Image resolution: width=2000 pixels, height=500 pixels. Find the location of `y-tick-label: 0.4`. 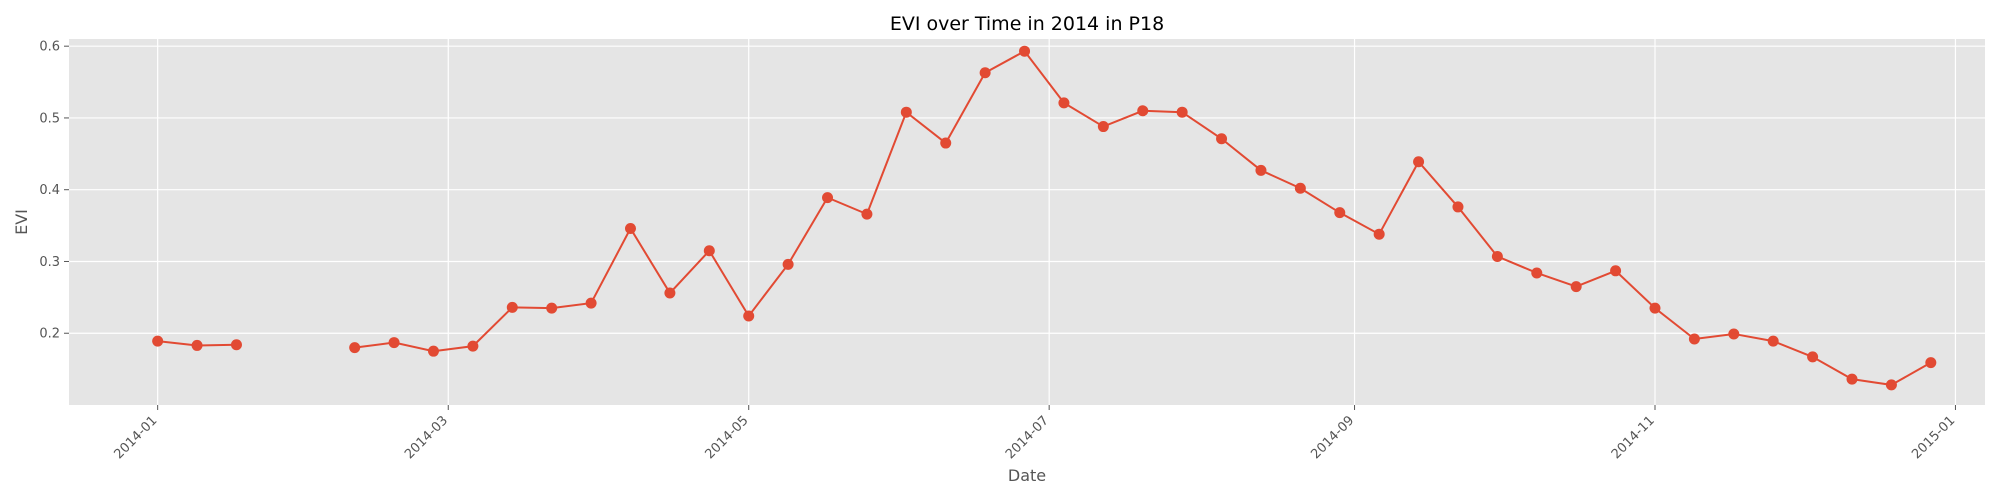

y-tick-label: 0.4 is located at coordinates (49, 190).